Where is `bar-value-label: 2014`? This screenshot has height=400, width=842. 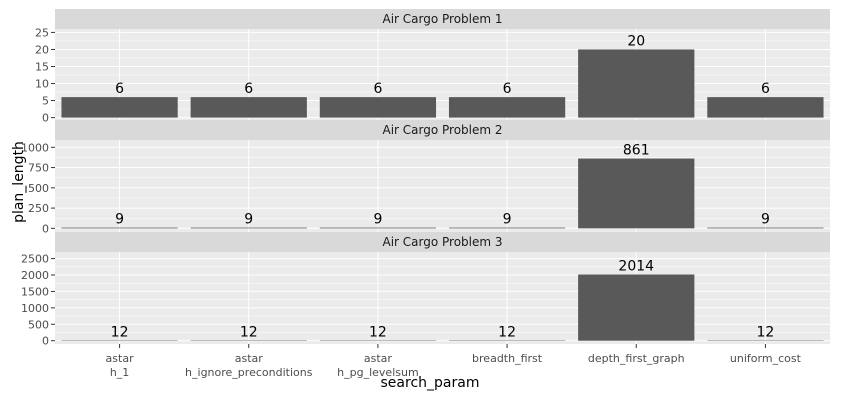
bar-value-label: 2014 is located at coordinates (636, 267).